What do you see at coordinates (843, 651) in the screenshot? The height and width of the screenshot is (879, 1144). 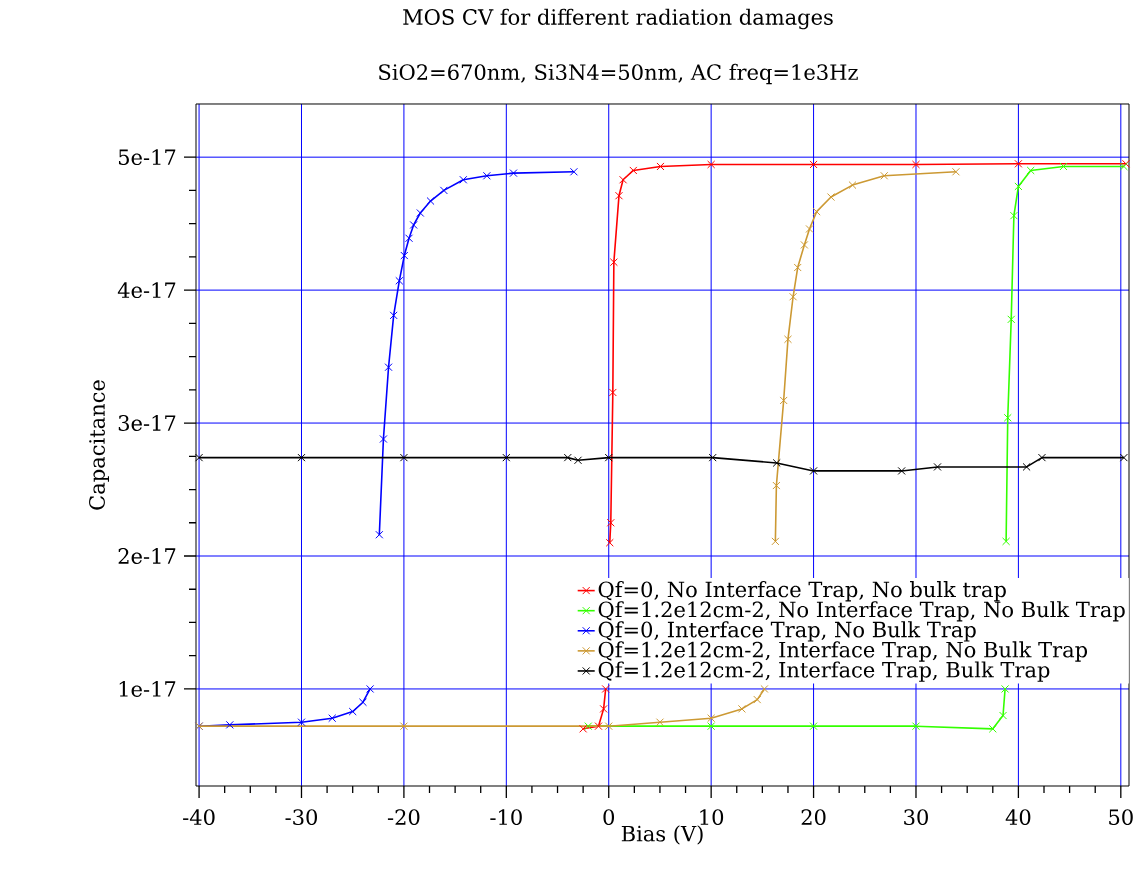 I see `legend-label: Qf=1.2e12cm-2, Interface Trap, No Bulk Trap` at bounding box center [843, 651].